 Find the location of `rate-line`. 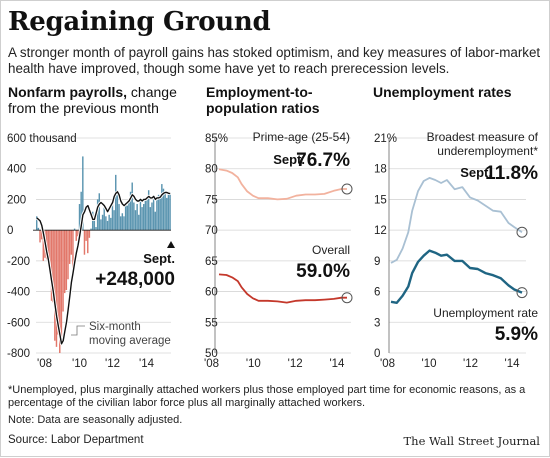

rate-line is located at coordinates (456, 220).